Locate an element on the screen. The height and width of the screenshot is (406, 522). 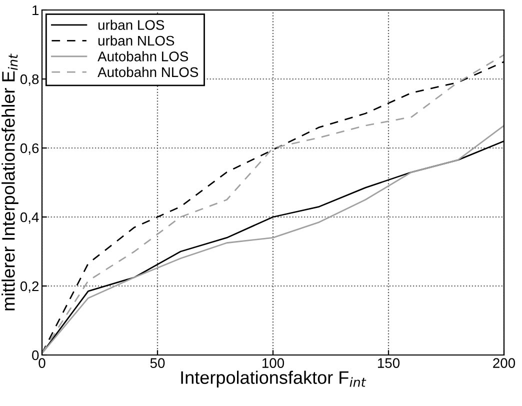
y-tick-label: 0,4 is located at coordinates (29, 218).